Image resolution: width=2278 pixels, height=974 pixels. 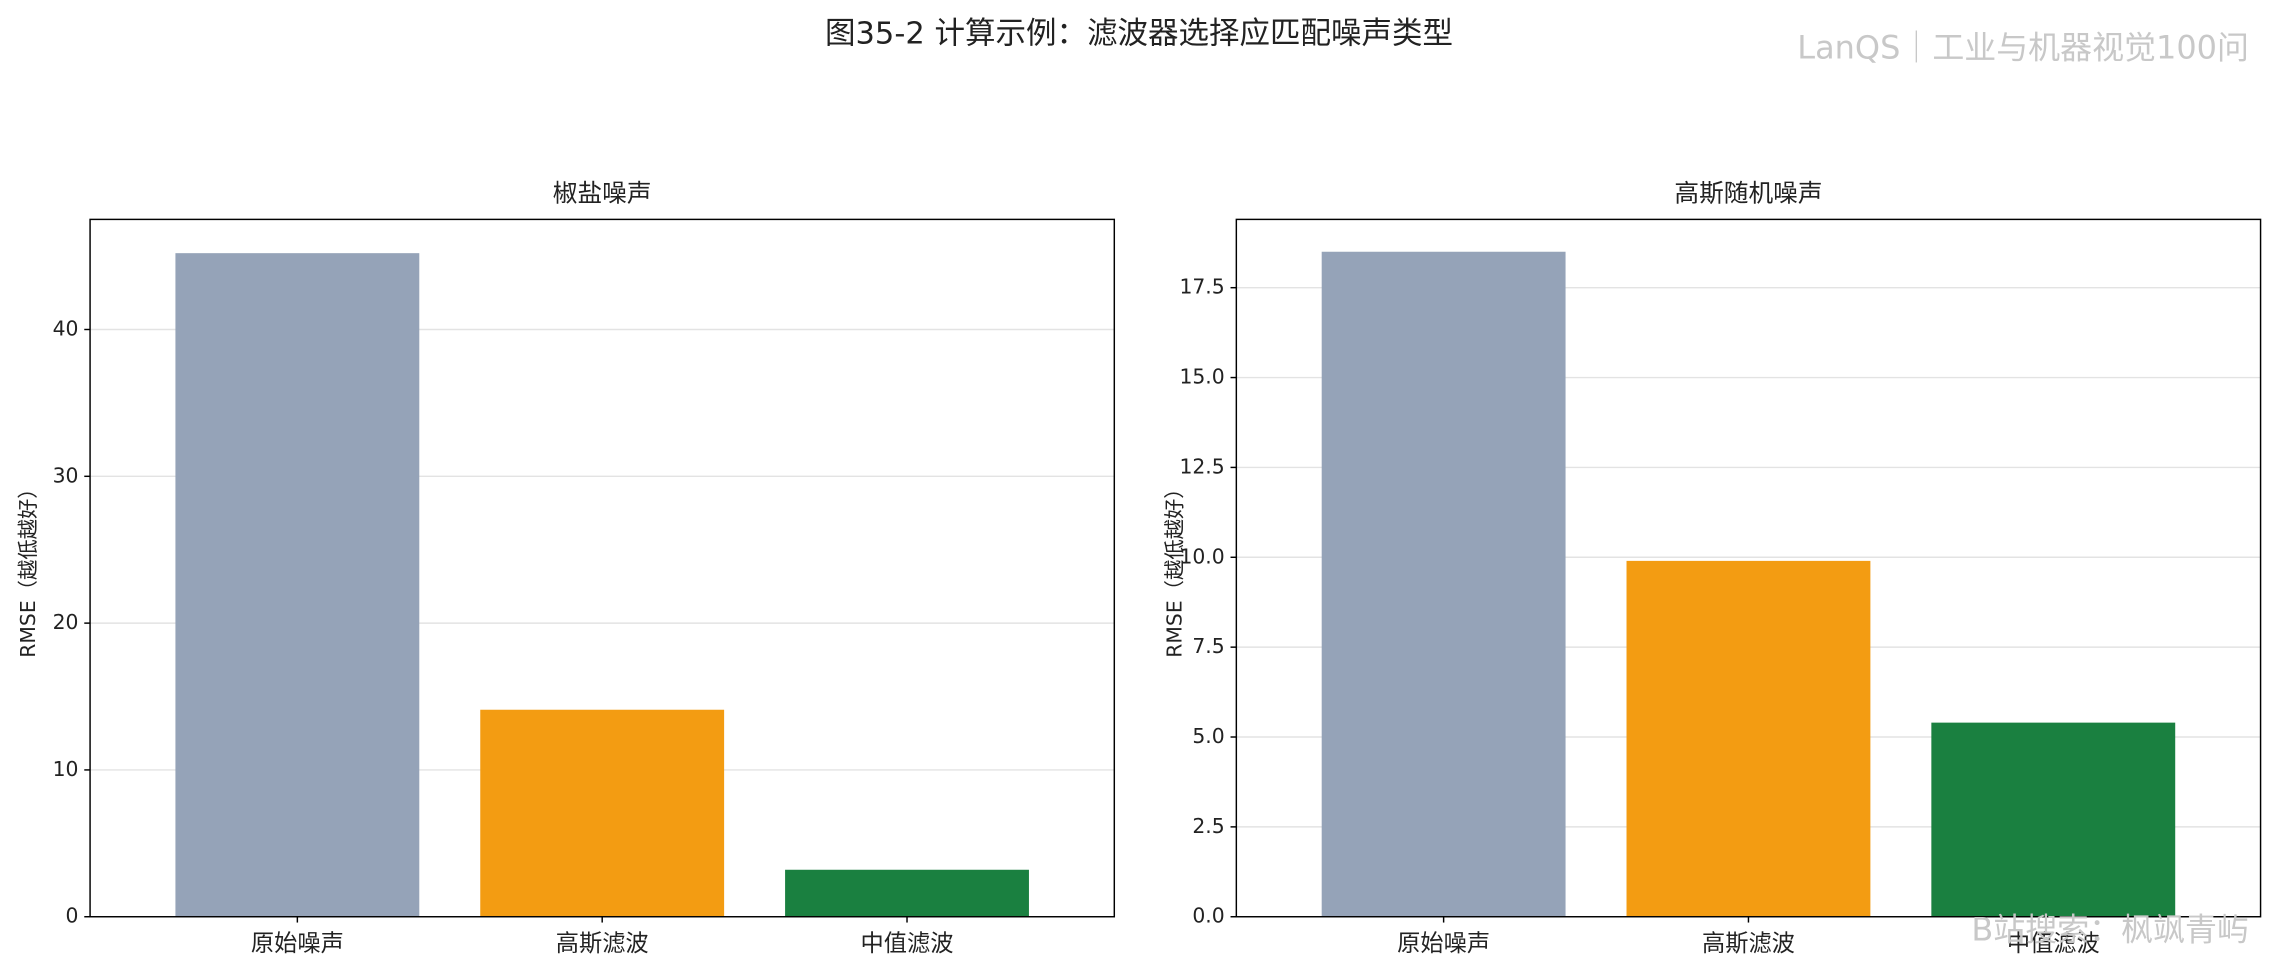 What do you see at coordinates (1748, 193) in the screenshot?
I see `subplot-title: 高斯随机噪声` at bounding box center [1748, 193].